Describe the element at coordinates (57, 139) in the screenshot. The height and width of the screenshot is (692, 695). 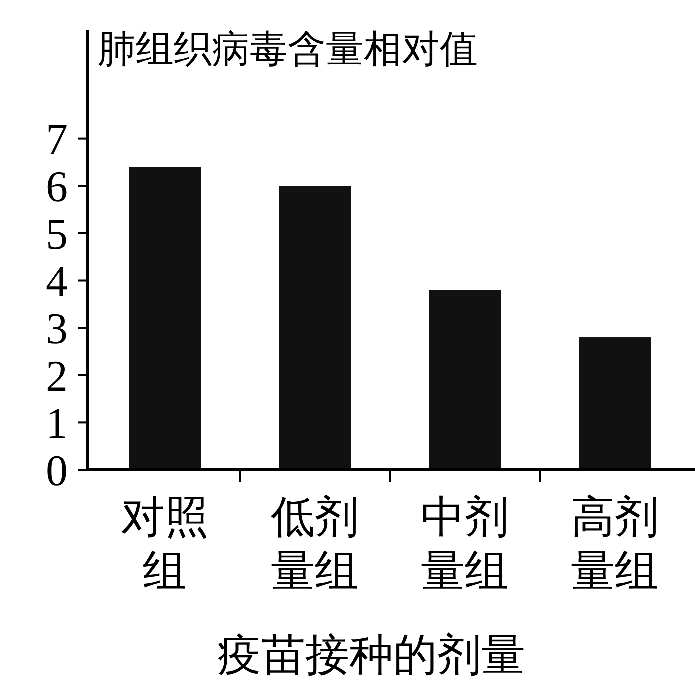
I see `y-tick-label: 7` at that location.